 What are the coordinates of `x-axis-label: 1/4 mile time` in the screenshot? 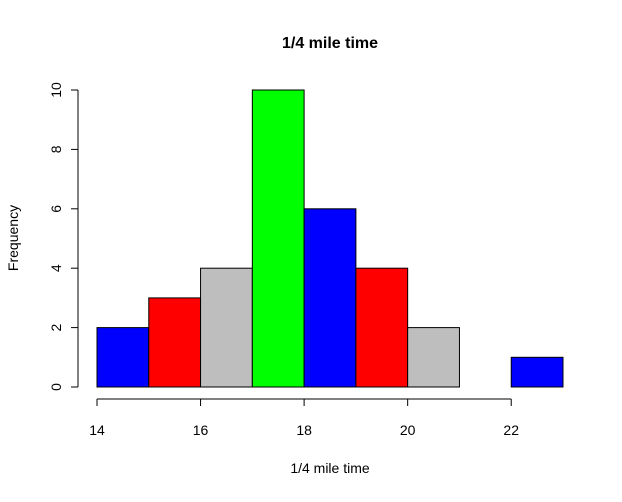 It's located at (330, 468).